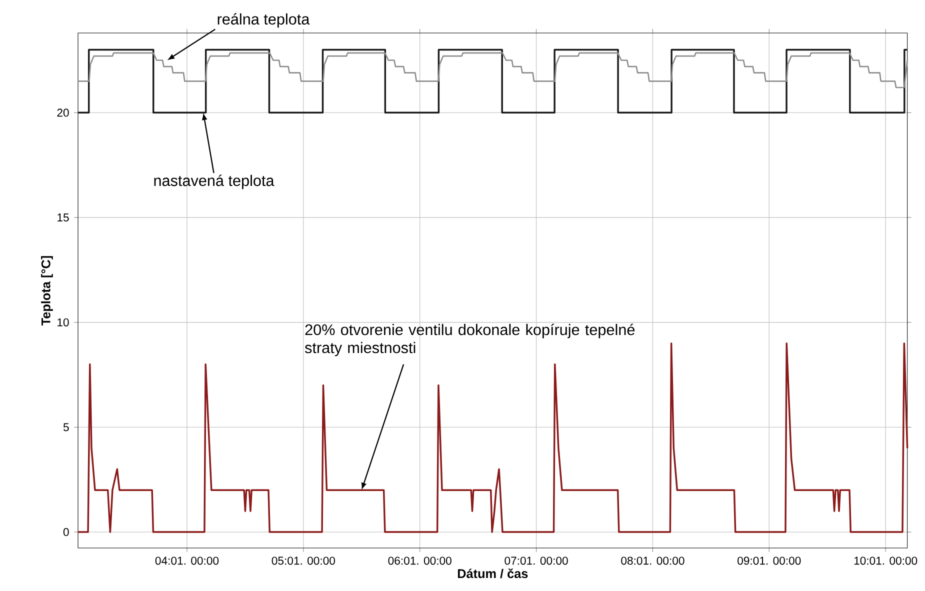 The image size is (925, 591). I want to click on y-tick-label: 0, so click(66, 532).